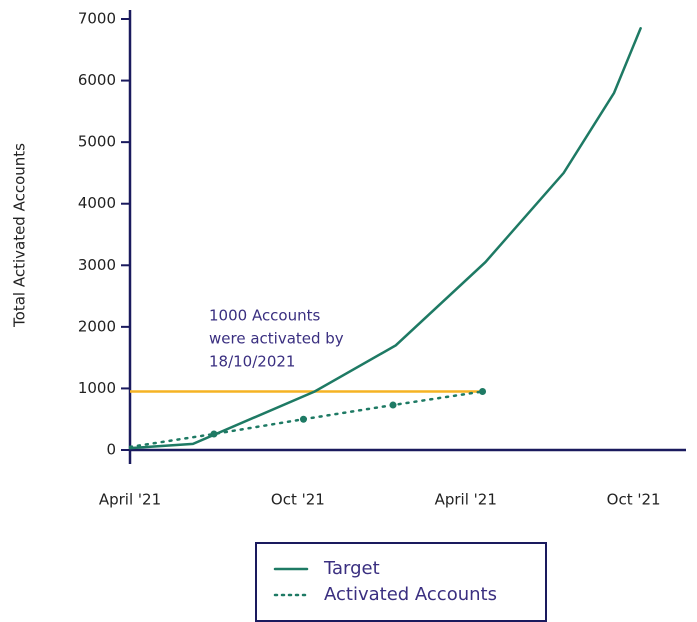 The height and width of the screenshot is (622, 697). Describe the element at coordinates (20, 235) in the screenshot. I see `y-axis-title: Total Activated Accounts` at that location.